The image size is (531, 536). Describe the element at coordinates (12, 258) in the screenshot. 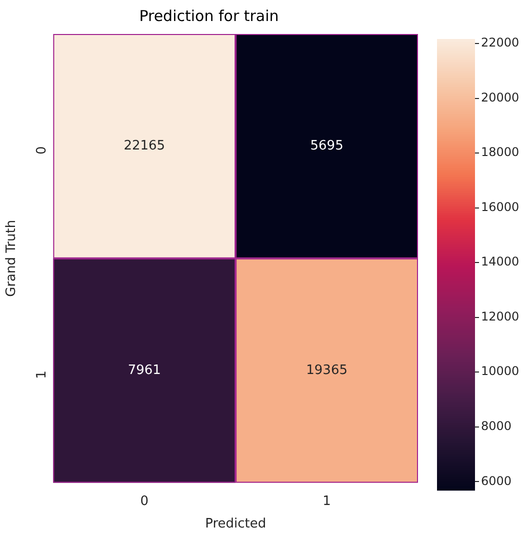

I see `y-axis-title: Grand Truth` at that location.